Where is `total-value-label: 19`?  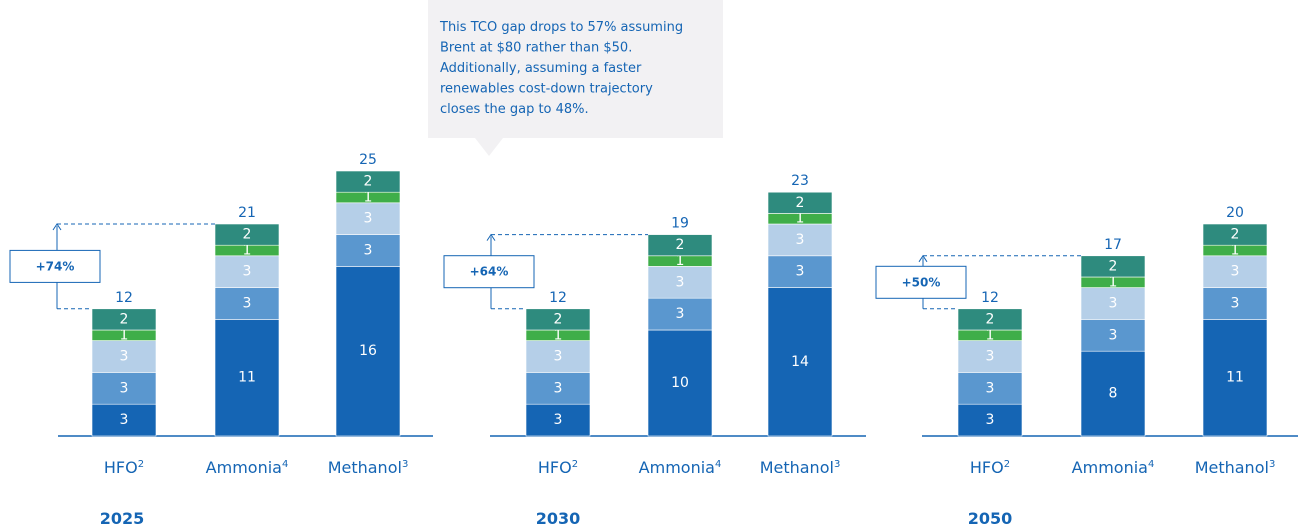 total-value-label: 19 is located at coordinates (680, 224).